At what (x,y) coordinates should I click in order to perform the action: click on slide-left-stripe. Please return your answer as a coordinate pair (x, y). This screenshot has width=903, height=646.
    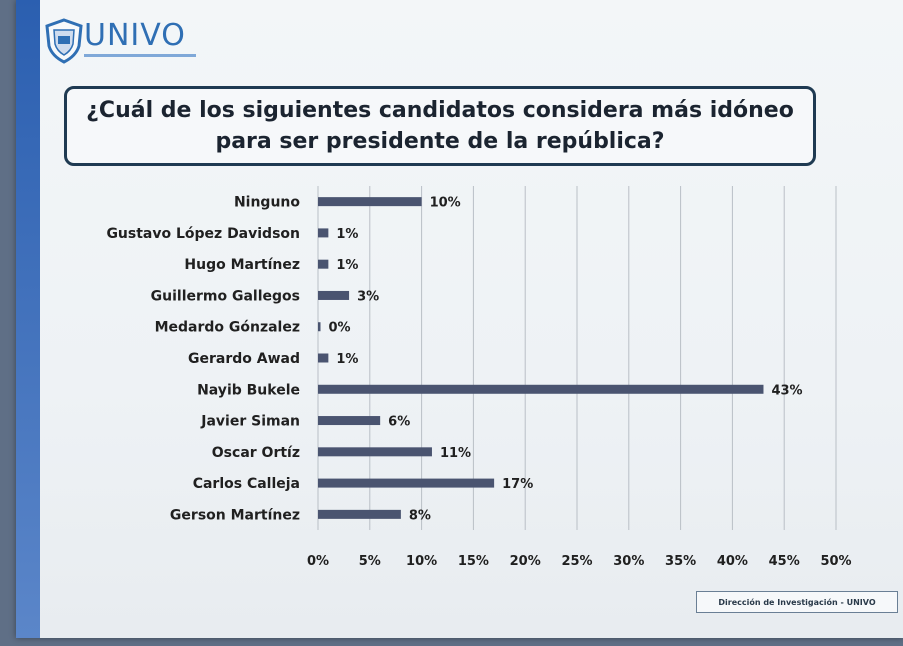
    Looking at the image, I should click on (28, 319).